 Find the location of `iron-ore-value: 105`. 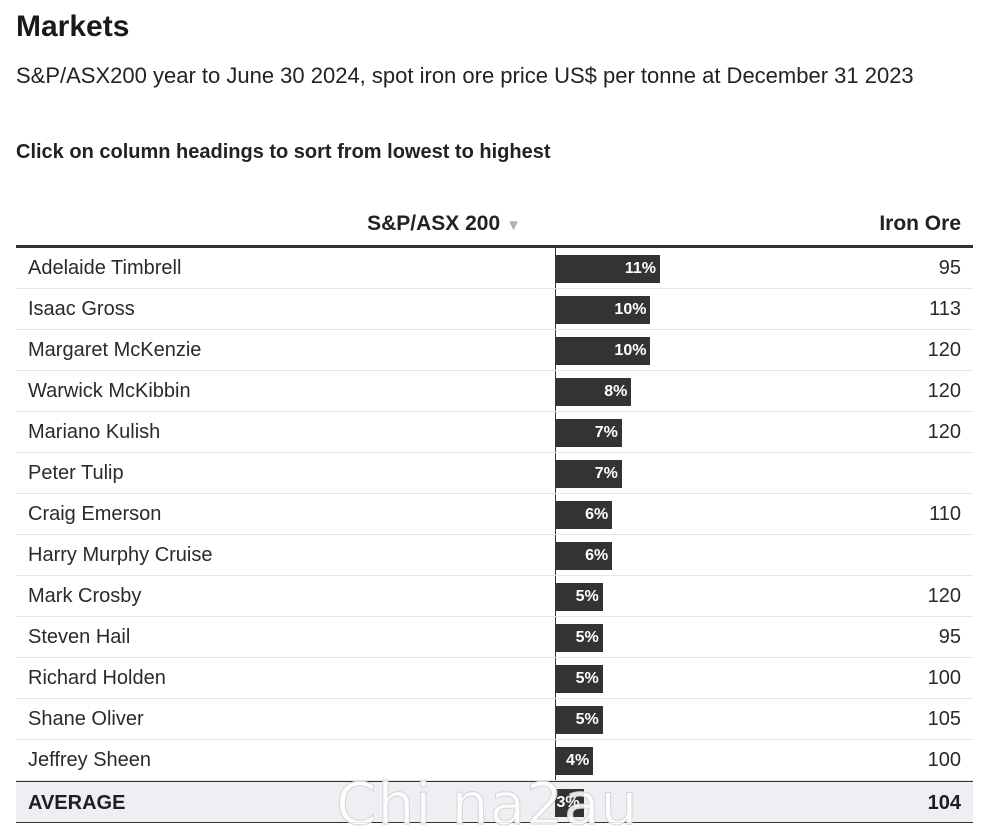

iron-ore-value: 105 is located at coordinates (944, 719).